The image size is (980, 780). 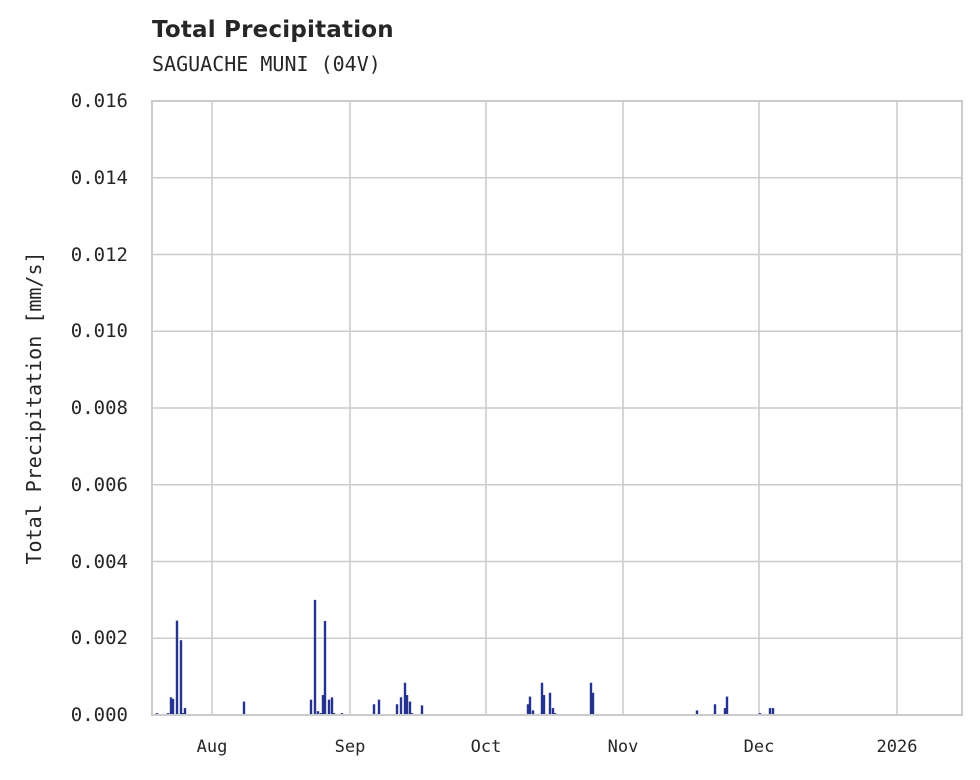 I want to click on x-tick-label: Sep, so click(x=350, y=747).